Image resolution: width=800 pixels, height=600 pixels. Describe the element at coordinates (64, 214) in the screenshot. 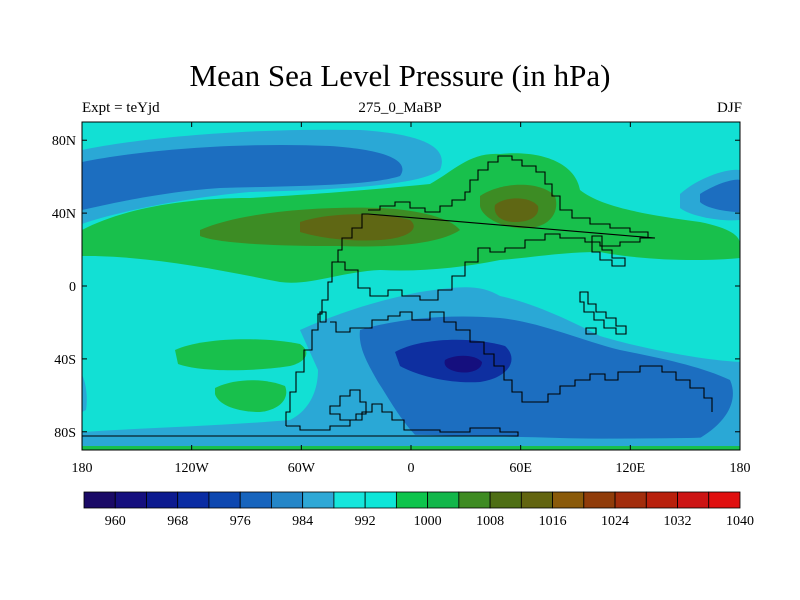

I see `lat-label: 40N` at that location.